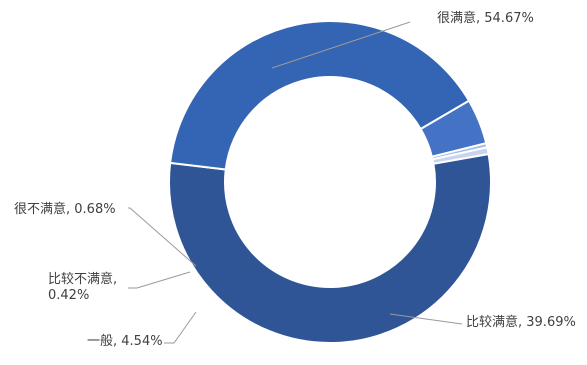  I want to click on data-label-1-line-1: 很满意, 54.67%, so click(485, 18).